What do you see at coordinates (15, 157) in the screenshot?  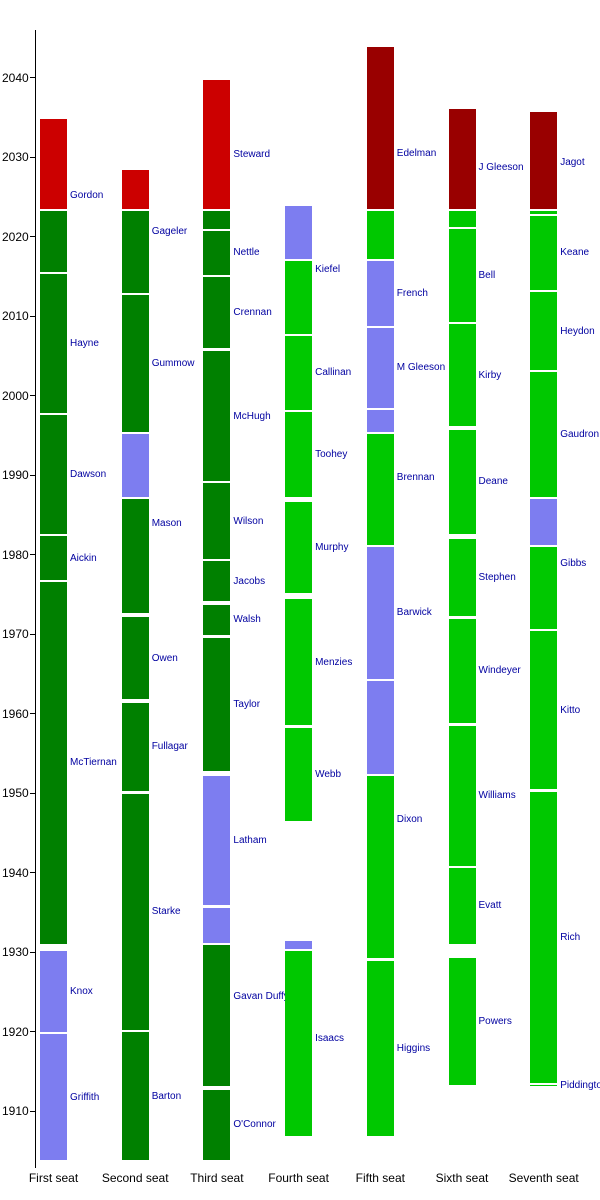 I see `year-tick-label: 2030` at bounding box center [15, 157].